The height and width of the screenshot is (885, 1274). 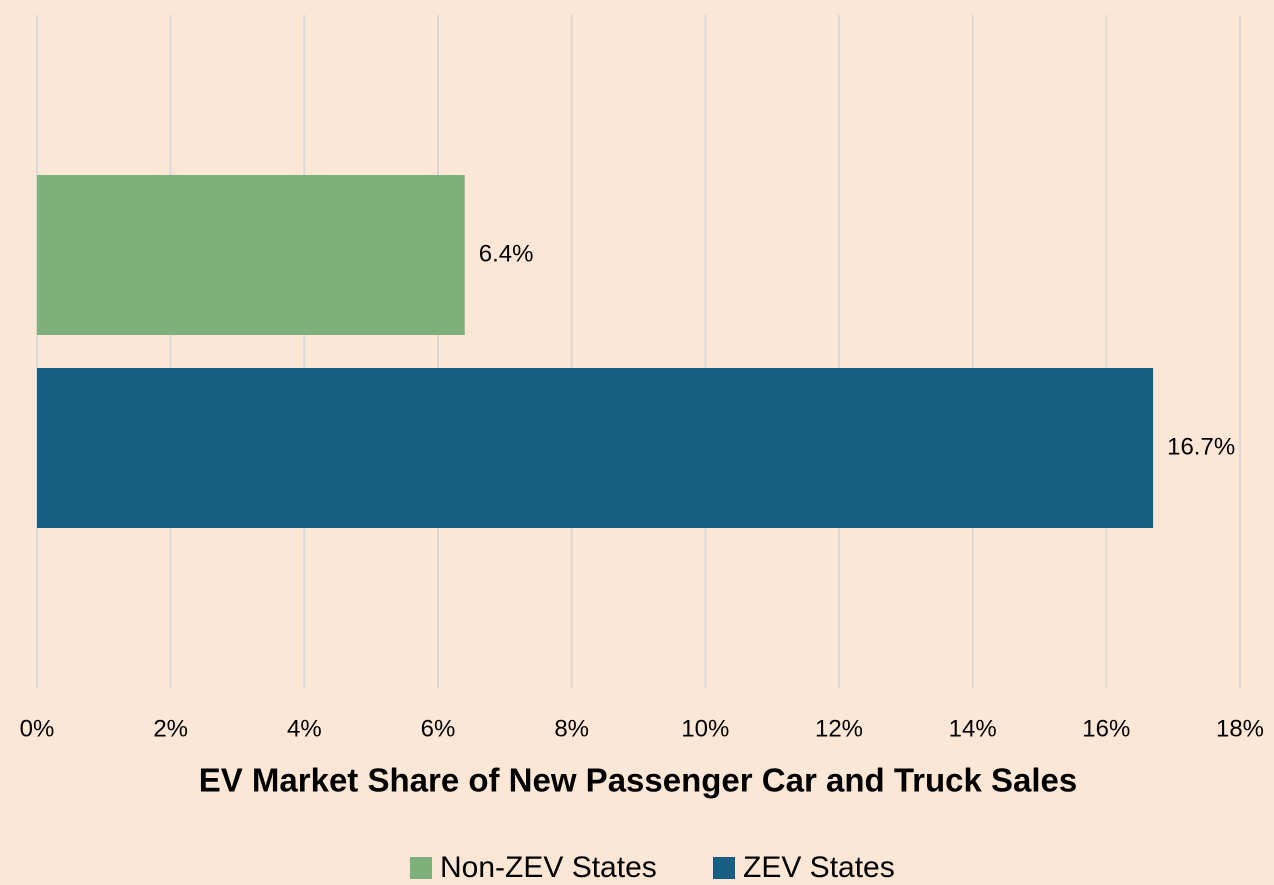 I want to click on x-tick-label: 0%, so click(x=37, y=728).